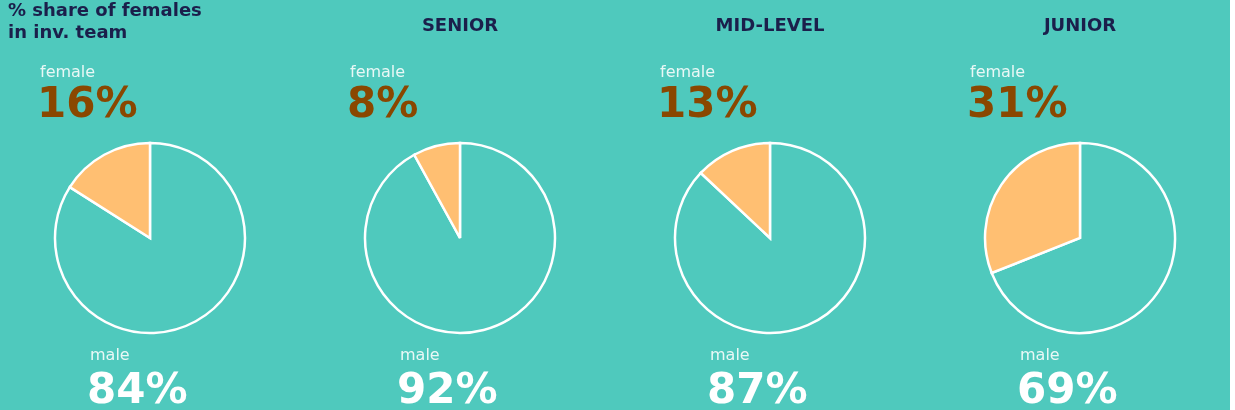  I want to click on data-label: 31%, so click(1017, 102).